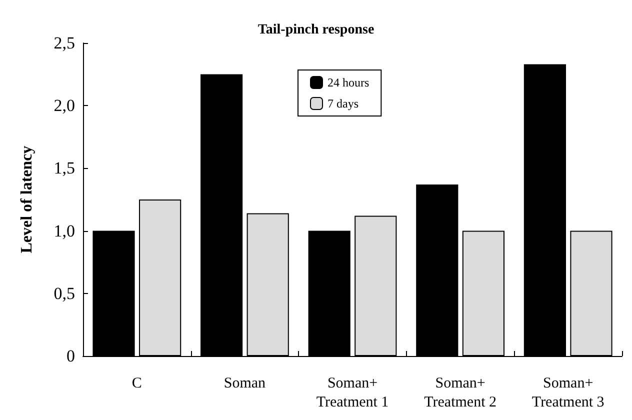  Describe the element at coordinates (70, 356) in the screenshot. I see `y-tick-label: 0` at that location.